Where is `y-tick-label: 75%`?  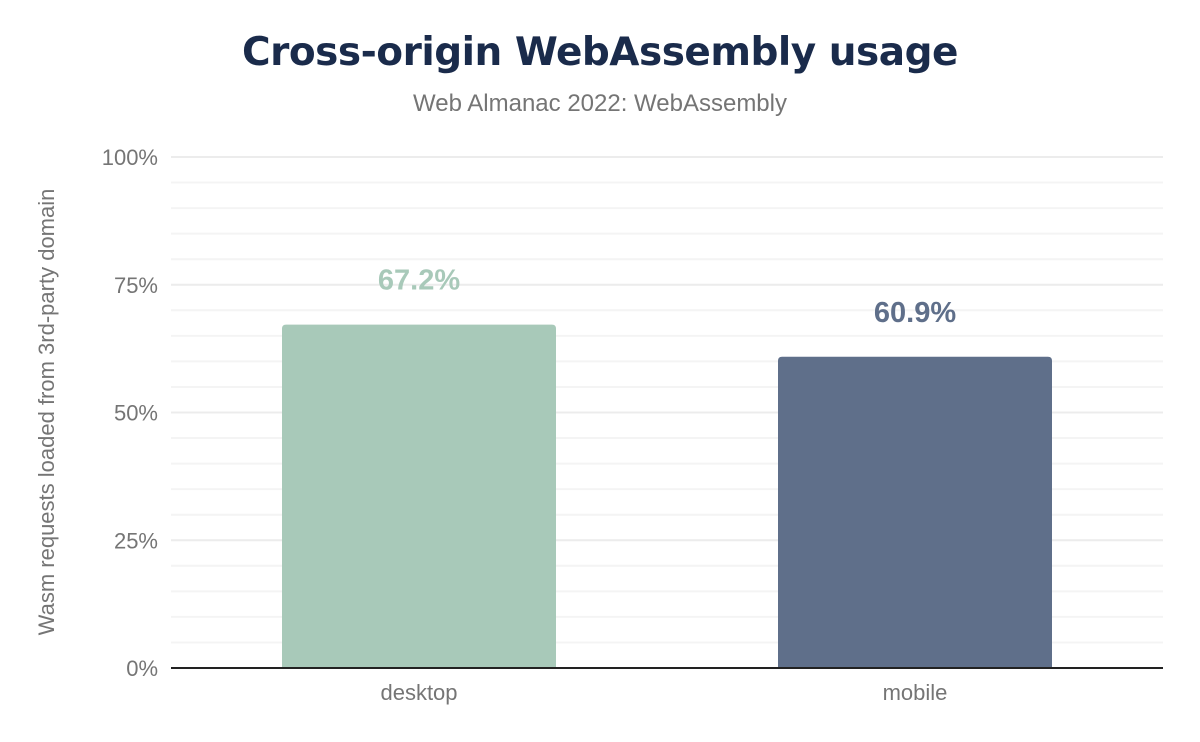
y-tick-label: 75% is located at coordinates (136, 285).